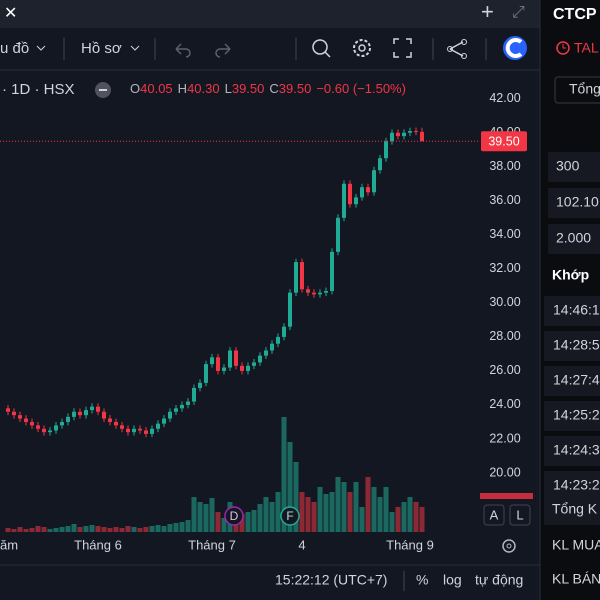  I want to click on dividend-marker, so click(234, 516).